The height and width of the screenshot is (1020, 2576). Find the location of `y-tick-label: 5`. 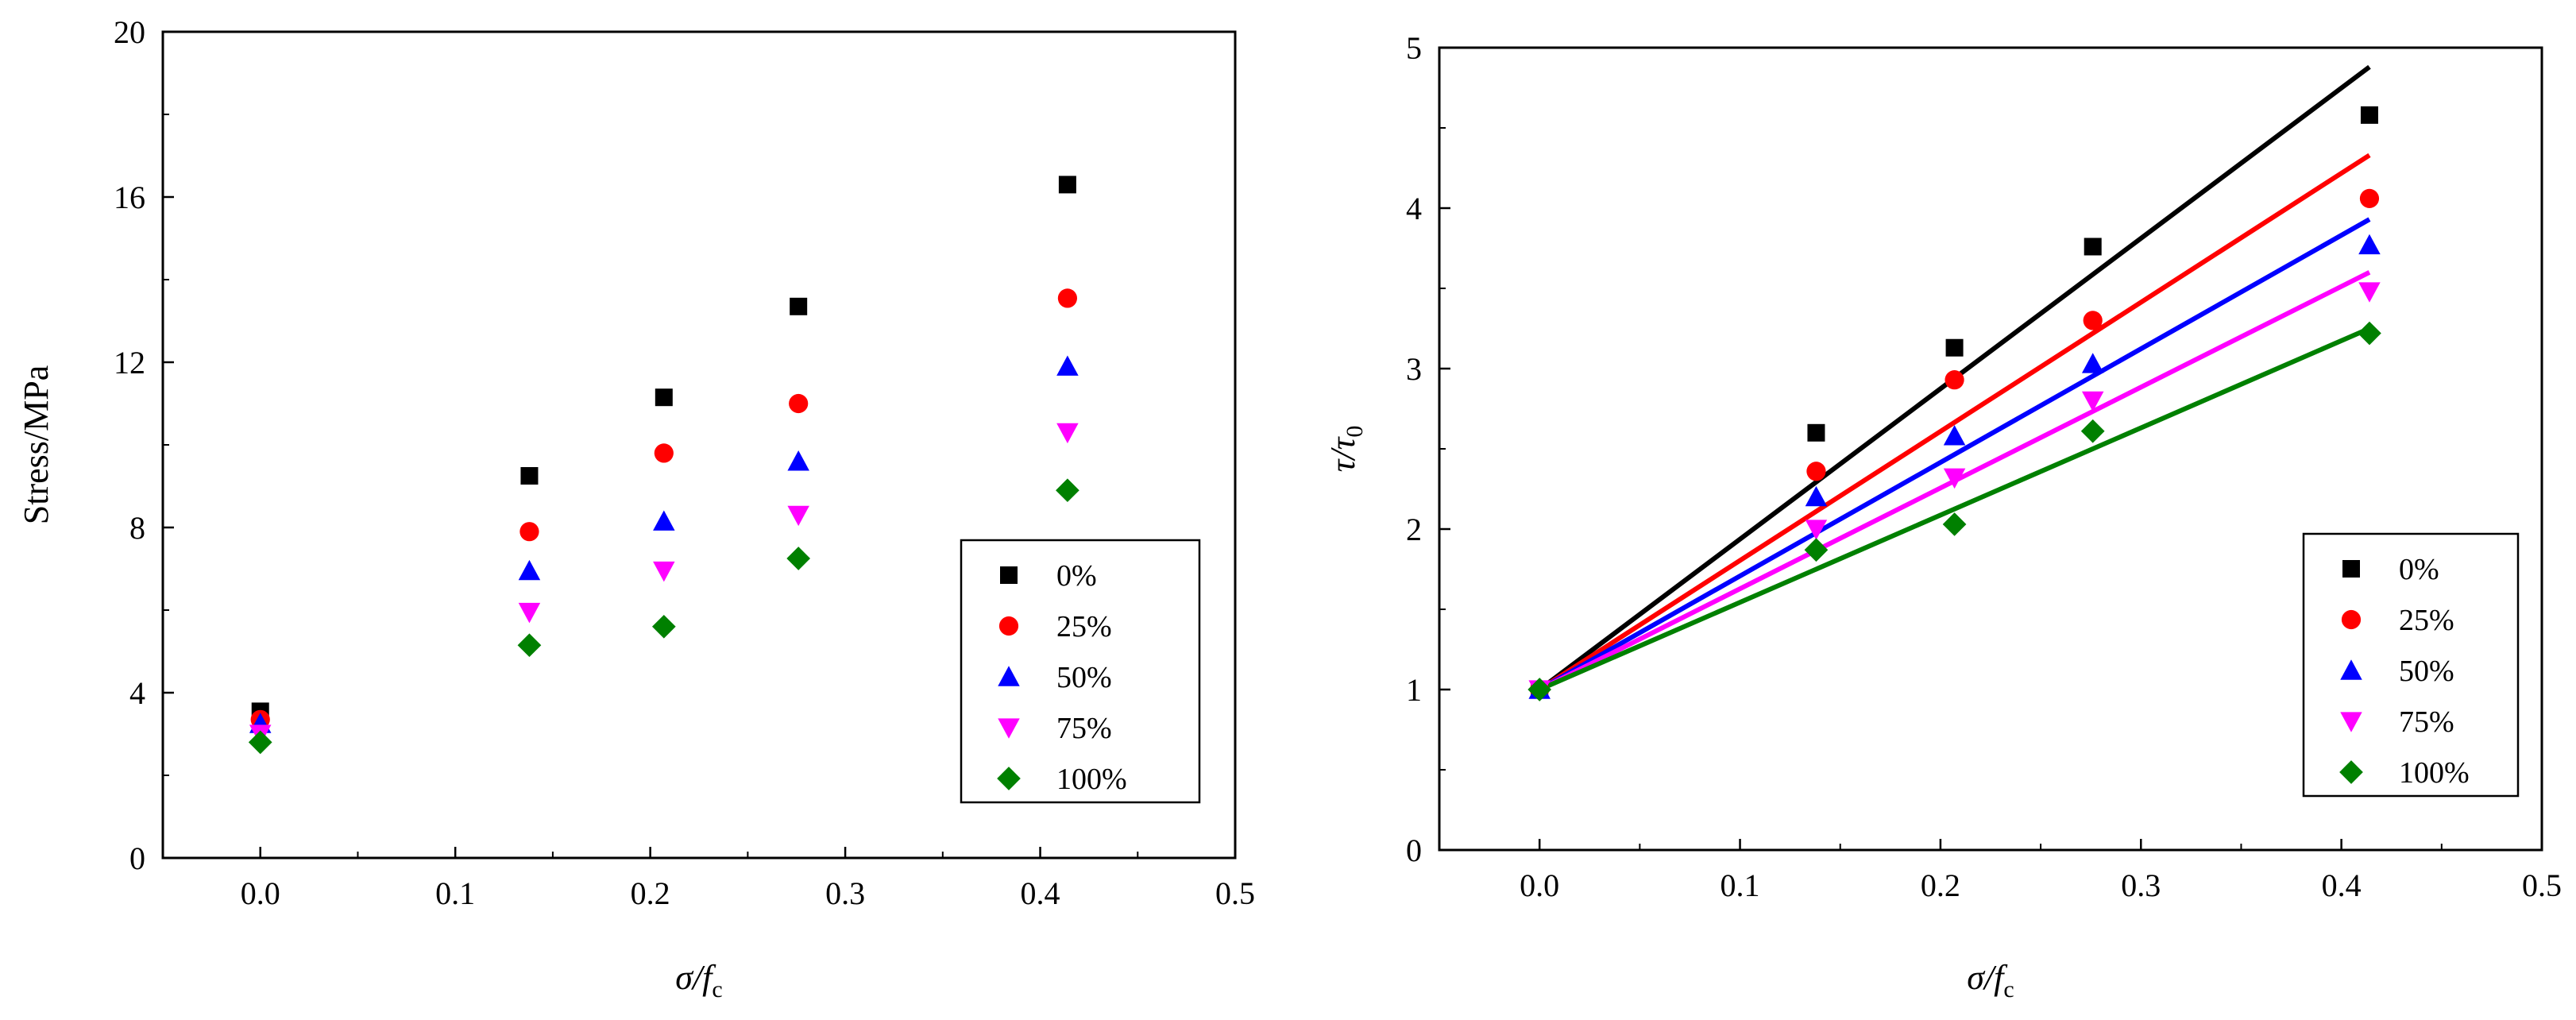

y-tick-label: 5 is located at coordinates (1414, 48).